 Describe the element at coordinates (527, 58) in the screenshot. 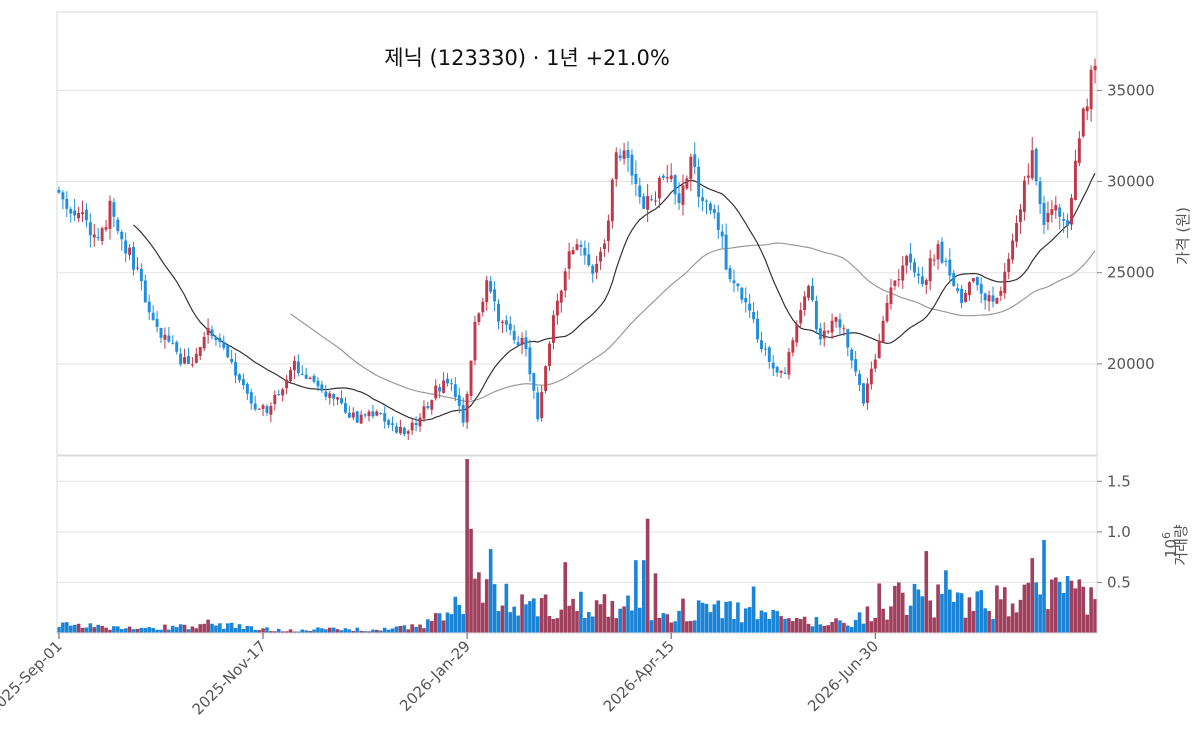

I see `chart-title: 제닉 (123330) · 1년 +21.0%` at that location.